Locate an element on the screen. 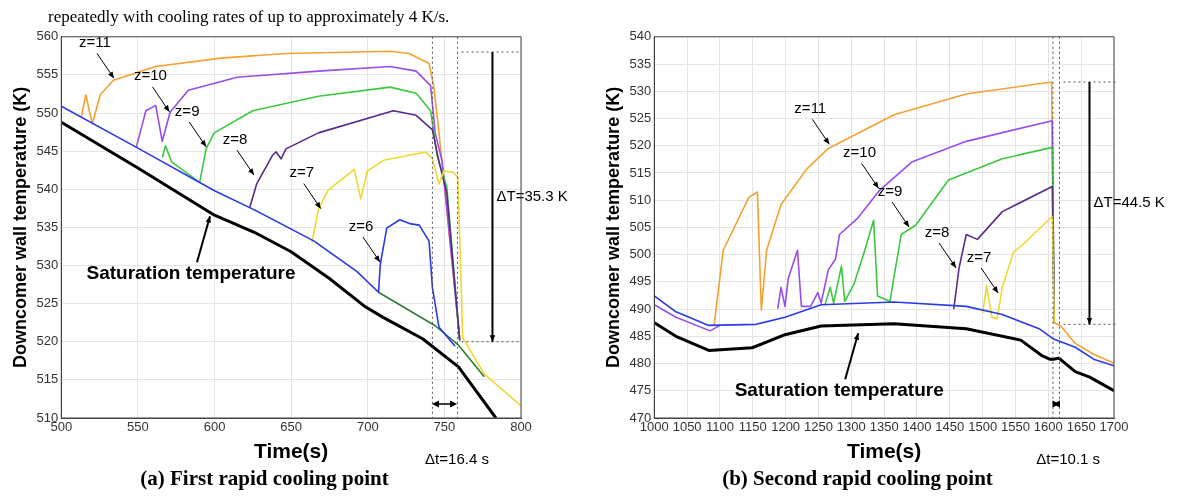 The height and width of the screenshot is (500, 1202). x-tick-label: 1350 is located at coordinates (884, 427).